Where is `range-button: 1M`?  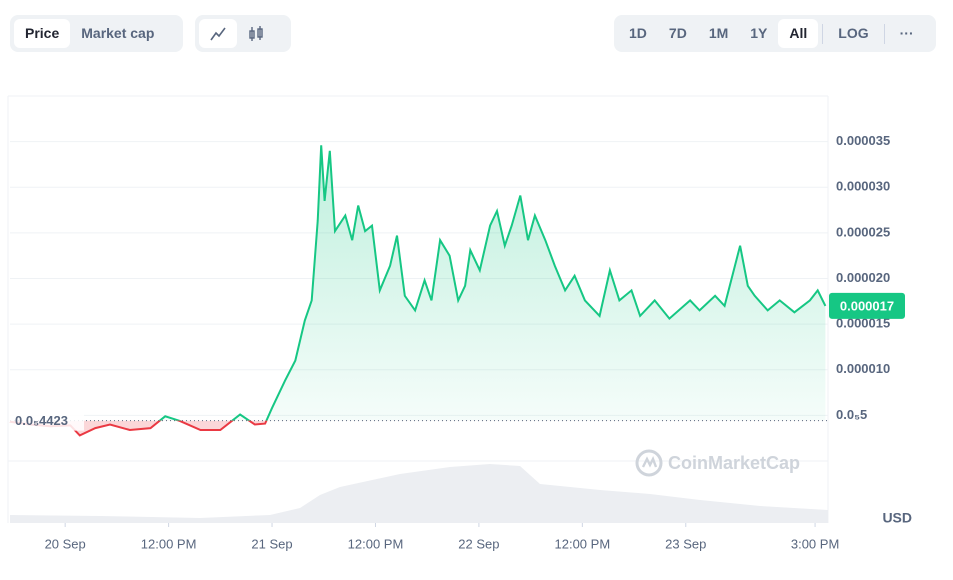
range-button: 1M is located at coordinates (718, 33).